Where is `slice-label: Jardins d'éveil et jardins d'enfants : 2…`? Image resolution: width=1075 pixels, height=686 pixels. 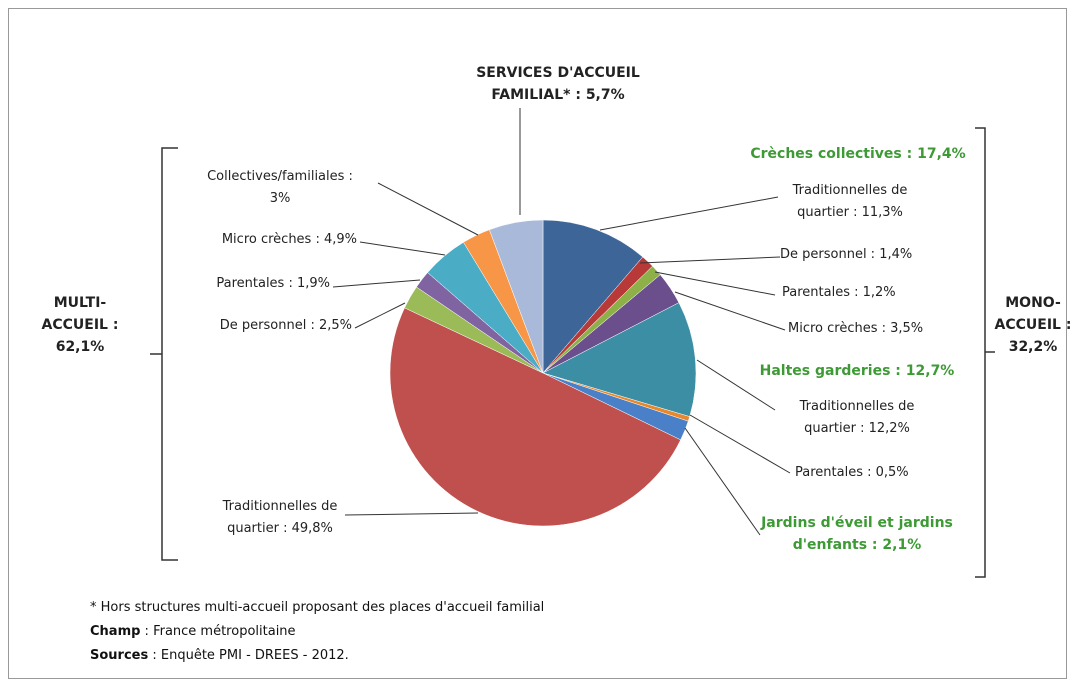 slice-label: Jardins d'éveil et jardins d'enfants : 2… is located at coordinates (857, 534).